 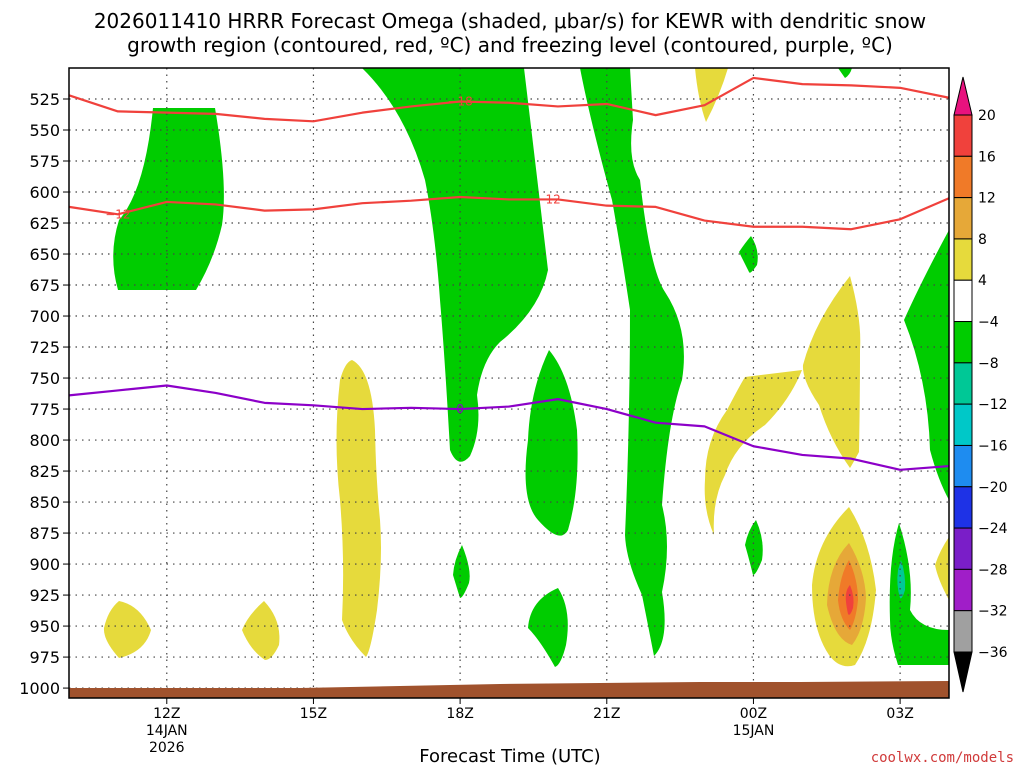 I want to click on x-tick-date-label: 15JAN, so click(x=754, y=731).